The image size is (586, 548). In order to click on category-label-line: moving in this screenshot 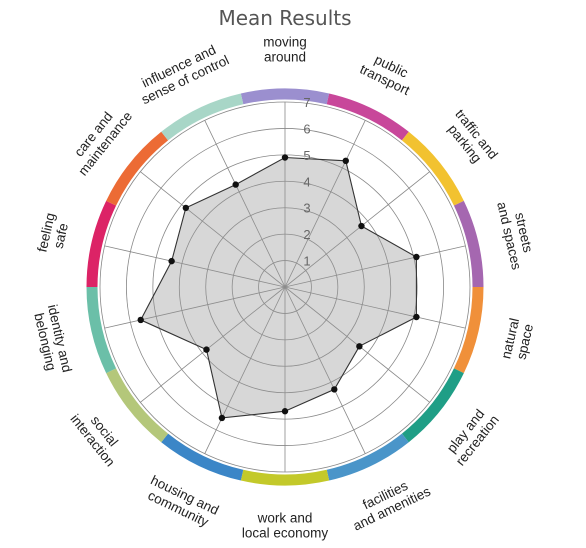, I will do `click(285, 42)`.